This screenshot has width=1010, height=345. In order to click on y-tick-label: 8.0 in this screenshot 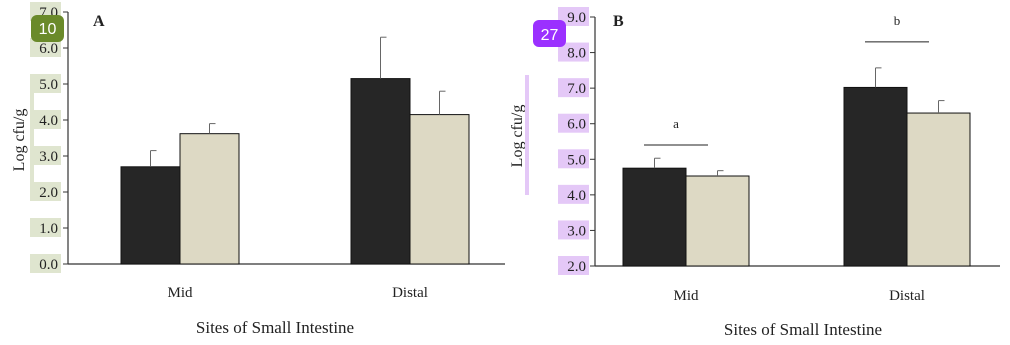, I will do `click(576, 54)`.